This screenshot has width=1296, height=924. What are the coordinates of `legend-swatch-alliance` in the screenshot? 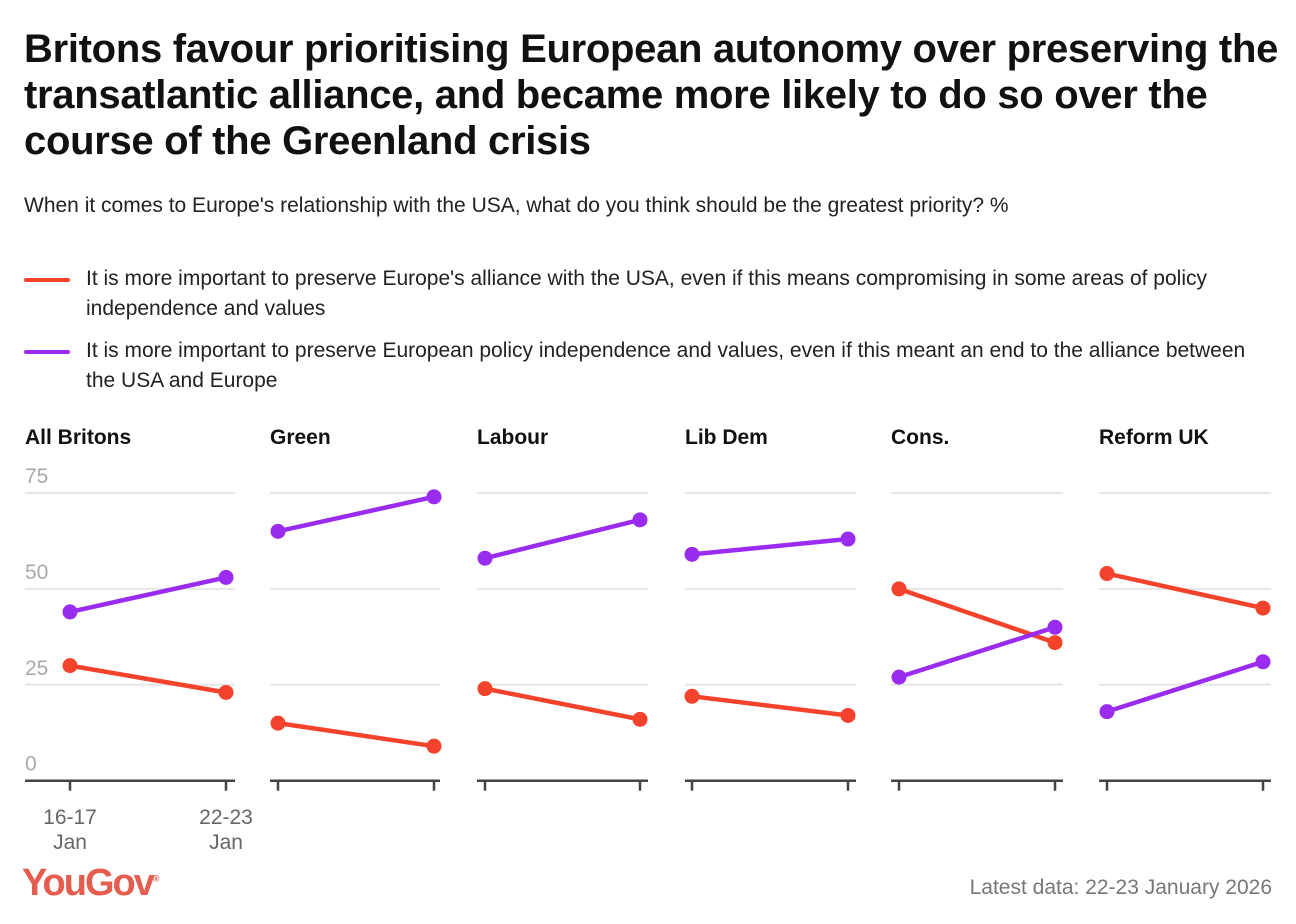 It's located at (47, 280).